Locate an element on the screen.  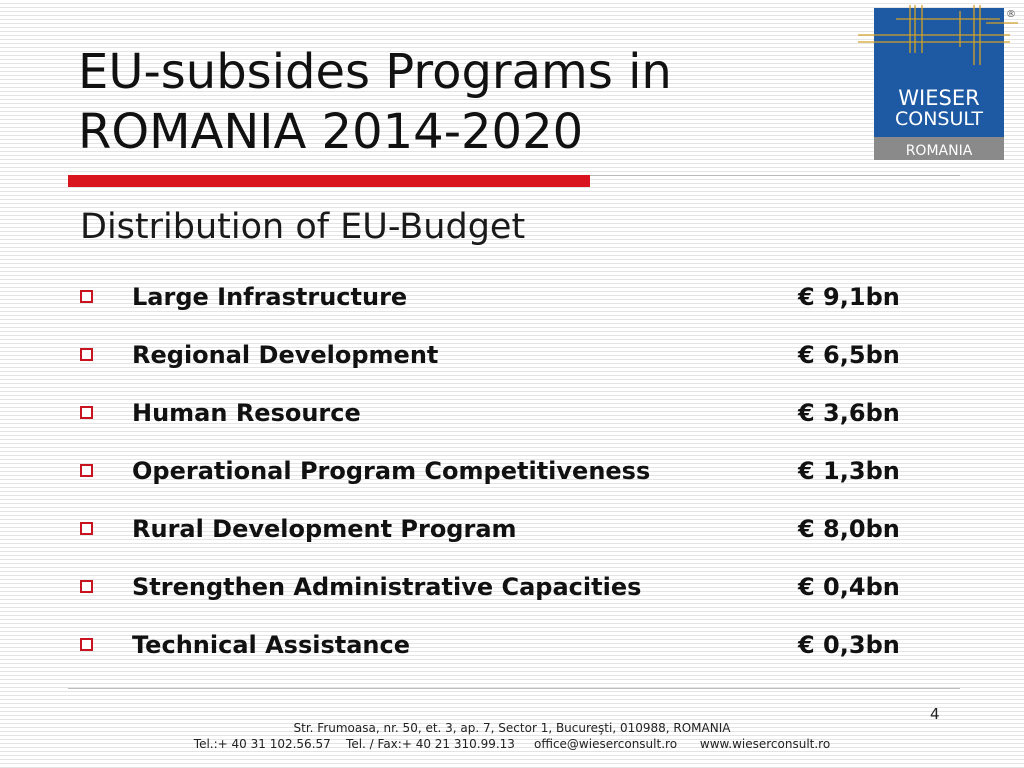
registered-mark: ® is located at coordinates (1011, 14).